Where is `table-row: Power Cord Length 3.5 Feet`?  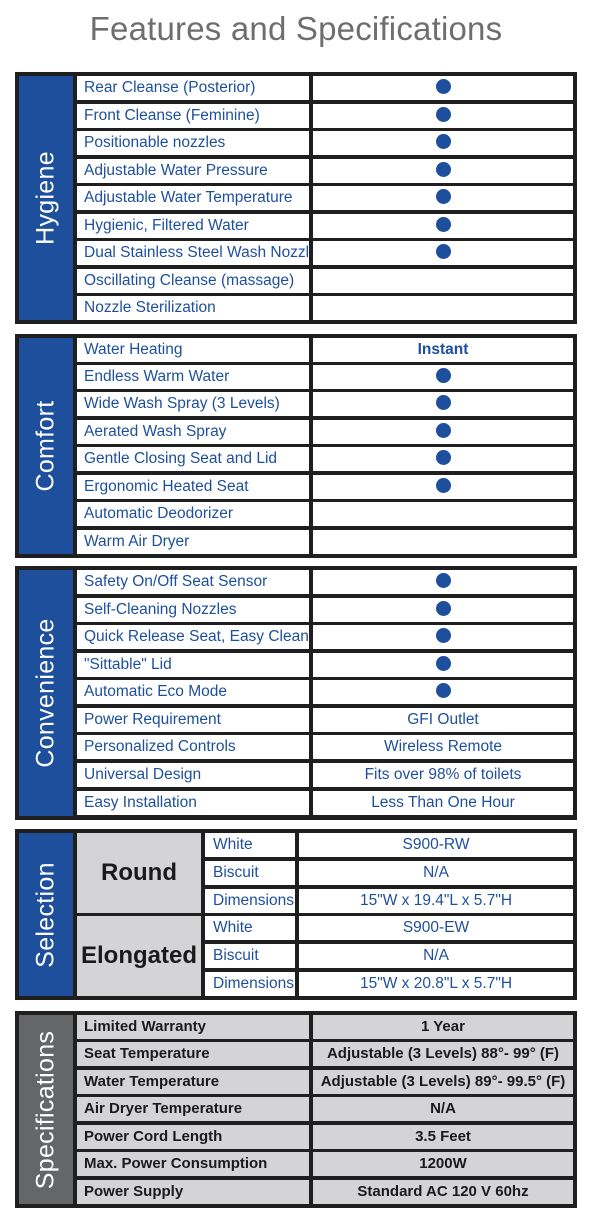
table-row: Power Cord Length 3.5 Feet is located at coordinates (325, 1137).